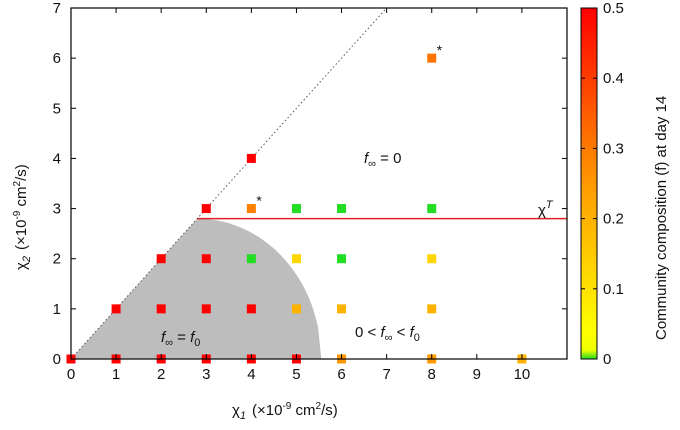 This screenshot has height=430, width=680. I want to click on y-tick-label: 5, so click(57, 108).